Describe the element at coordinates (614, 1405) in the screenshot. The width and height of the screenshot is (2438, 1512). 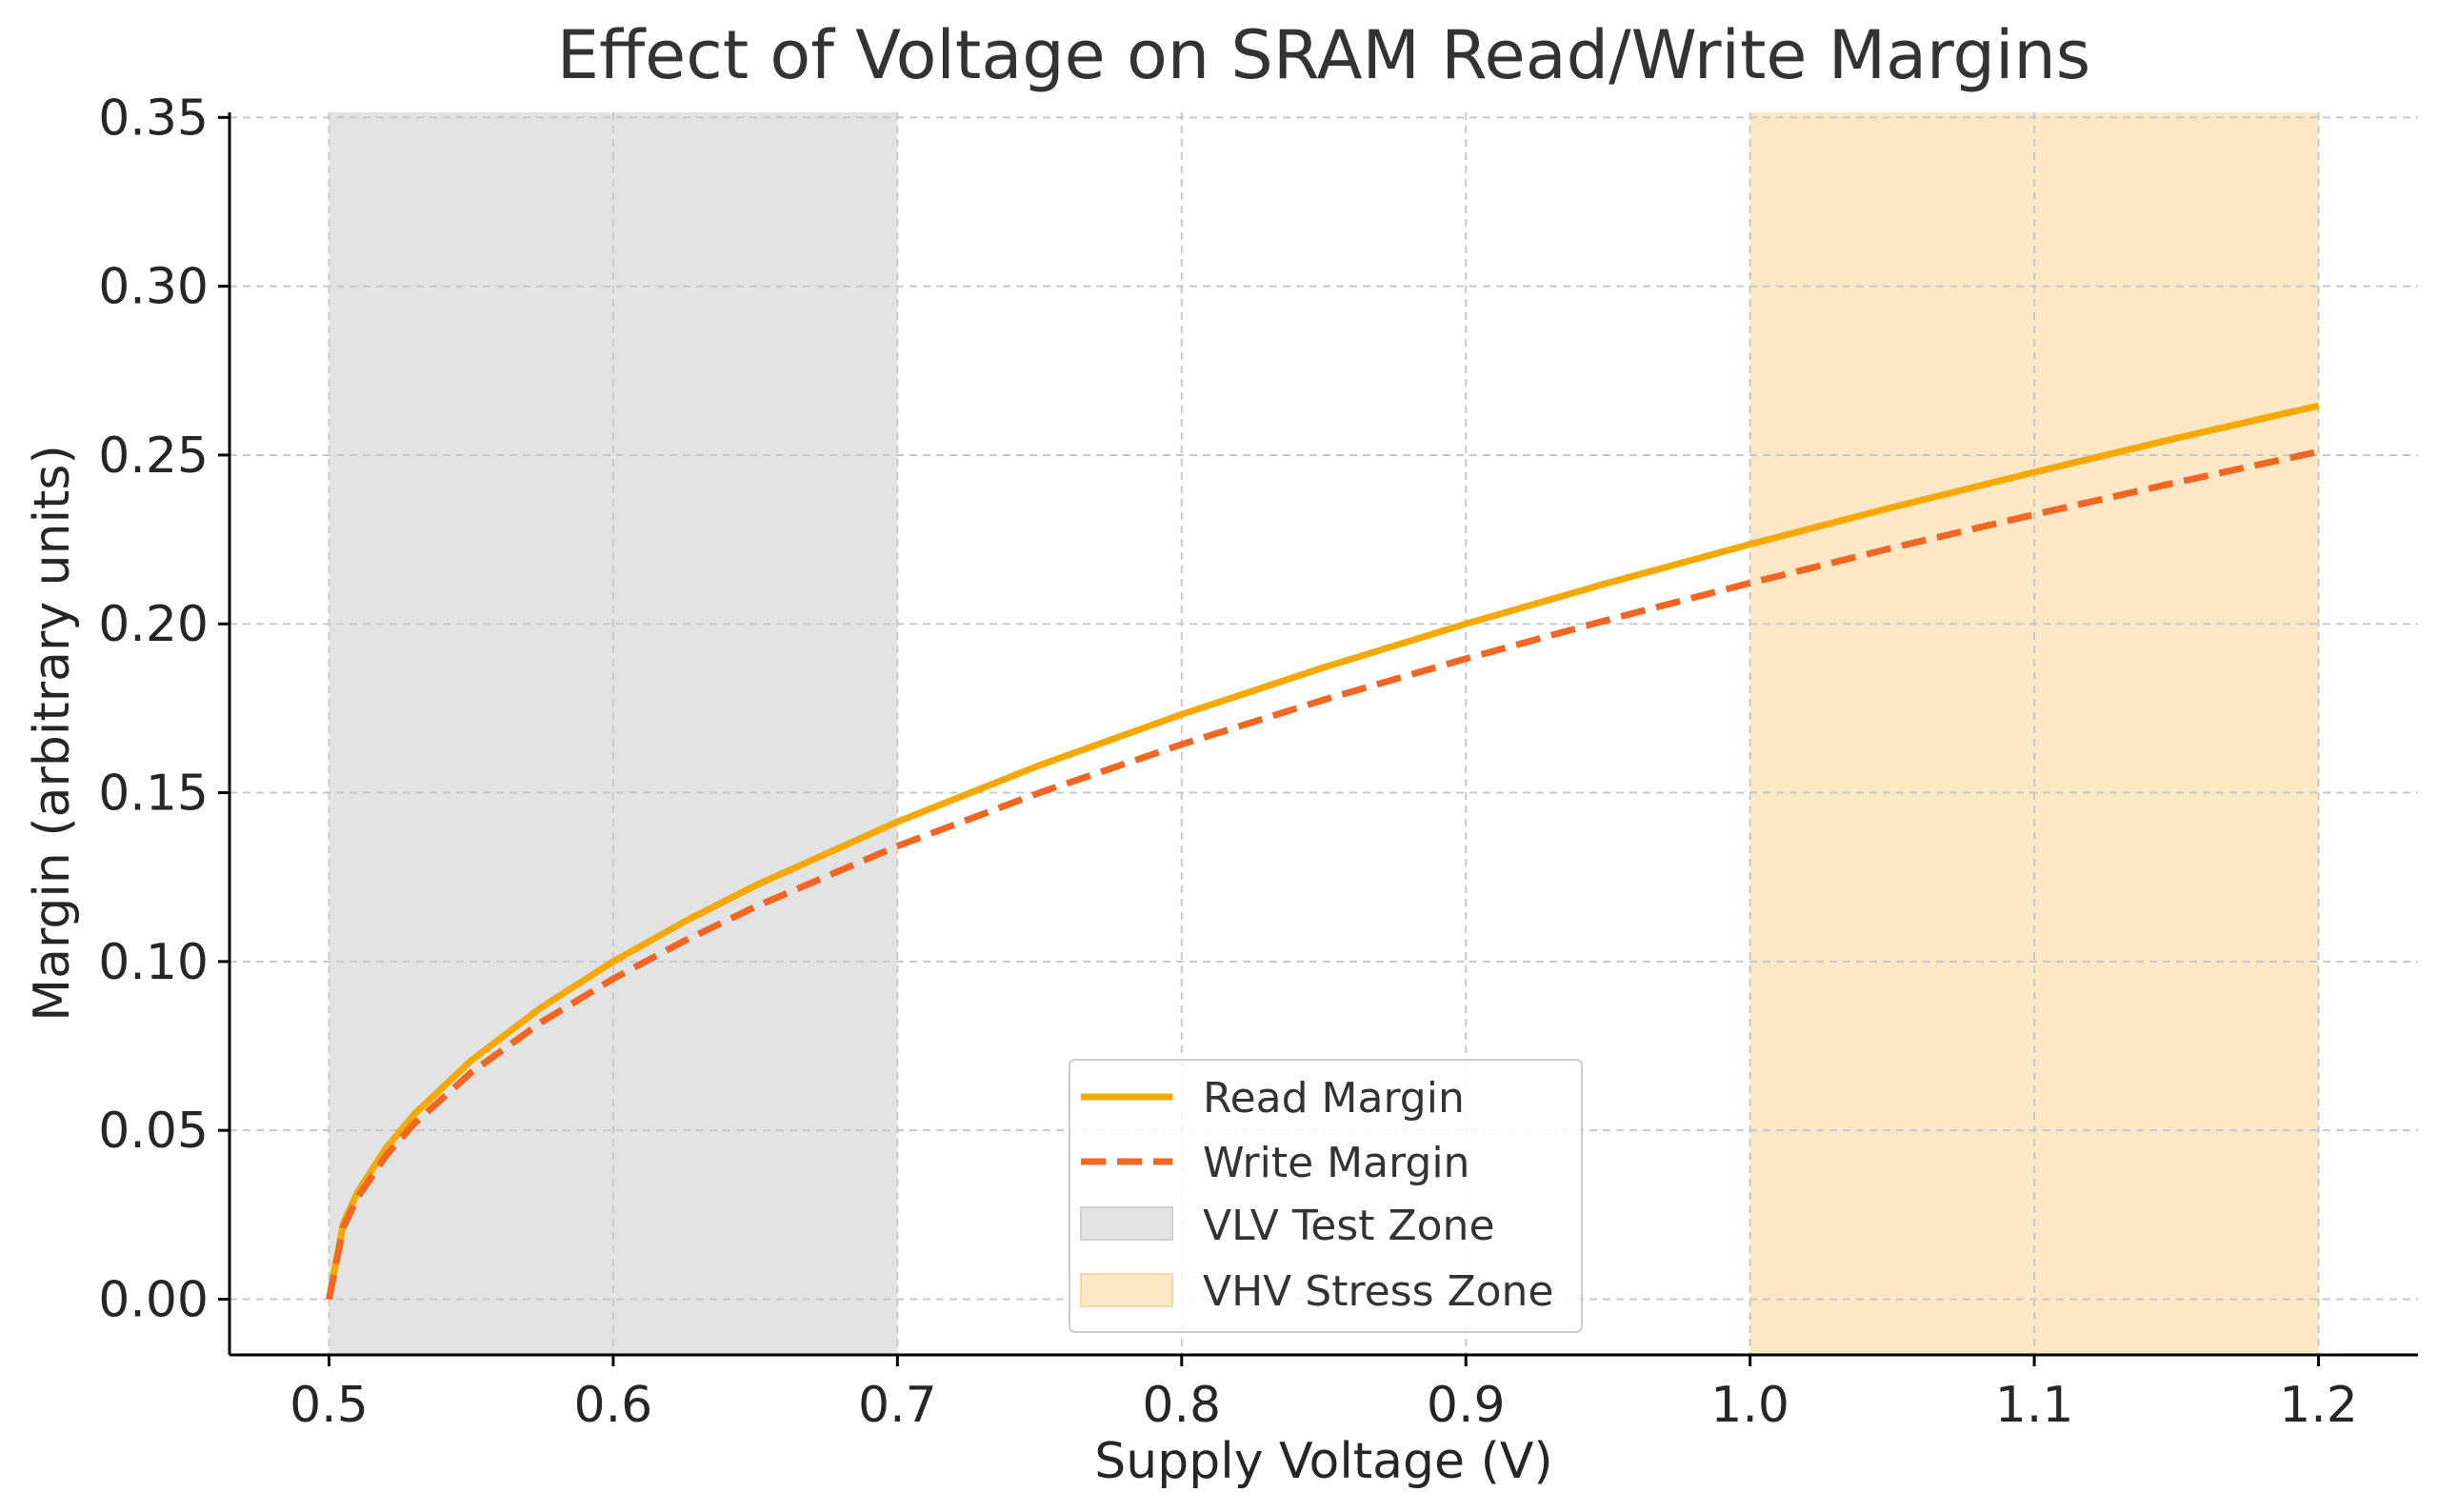
I see `x-tick-label: 0.6` at that location.